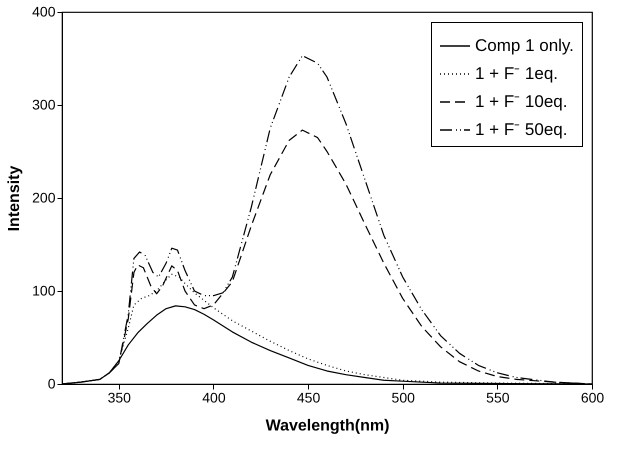 The image size is (623, 451). I want to click on x-tick-label: 550, so click(498, 398).